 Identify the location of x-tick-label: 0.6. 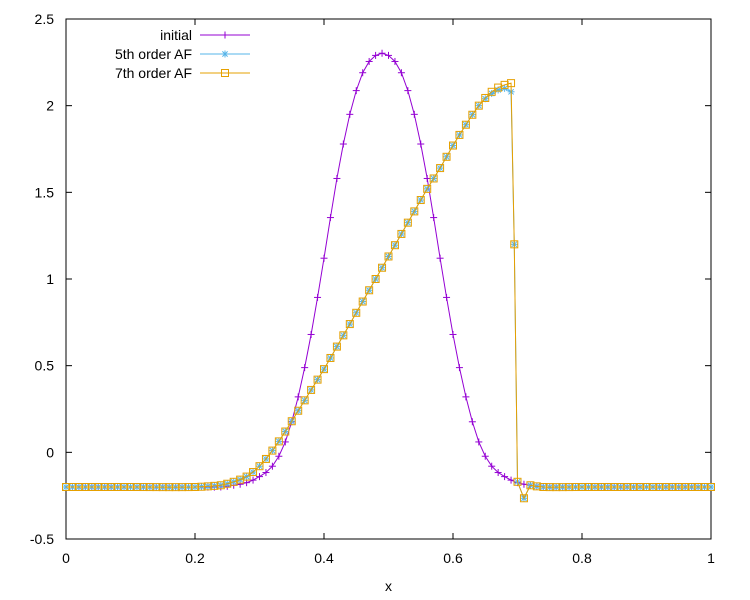
(453, 558).